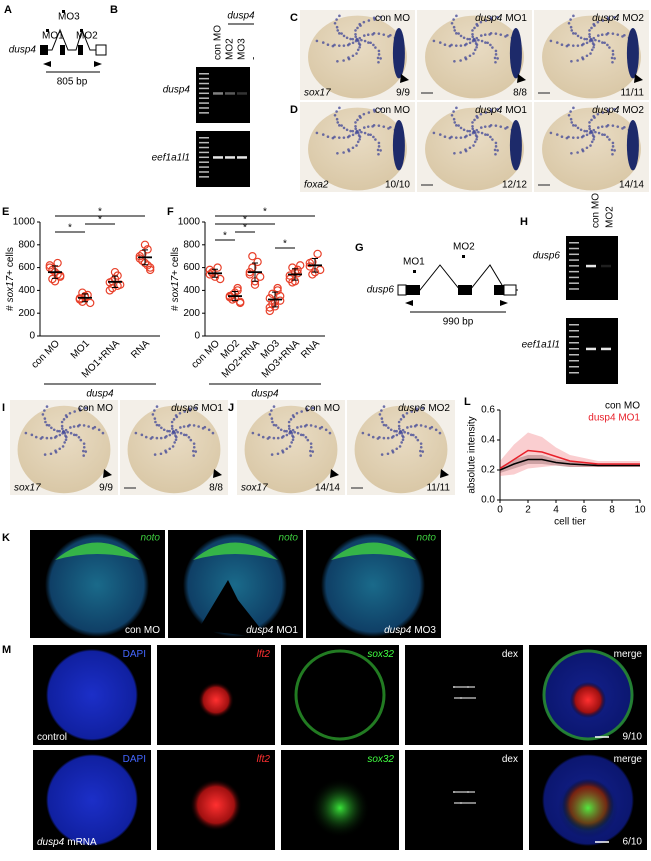  Describe the element at coordinates (514, 185) in the screenshot. I see `count-label: 12/12` at that location.